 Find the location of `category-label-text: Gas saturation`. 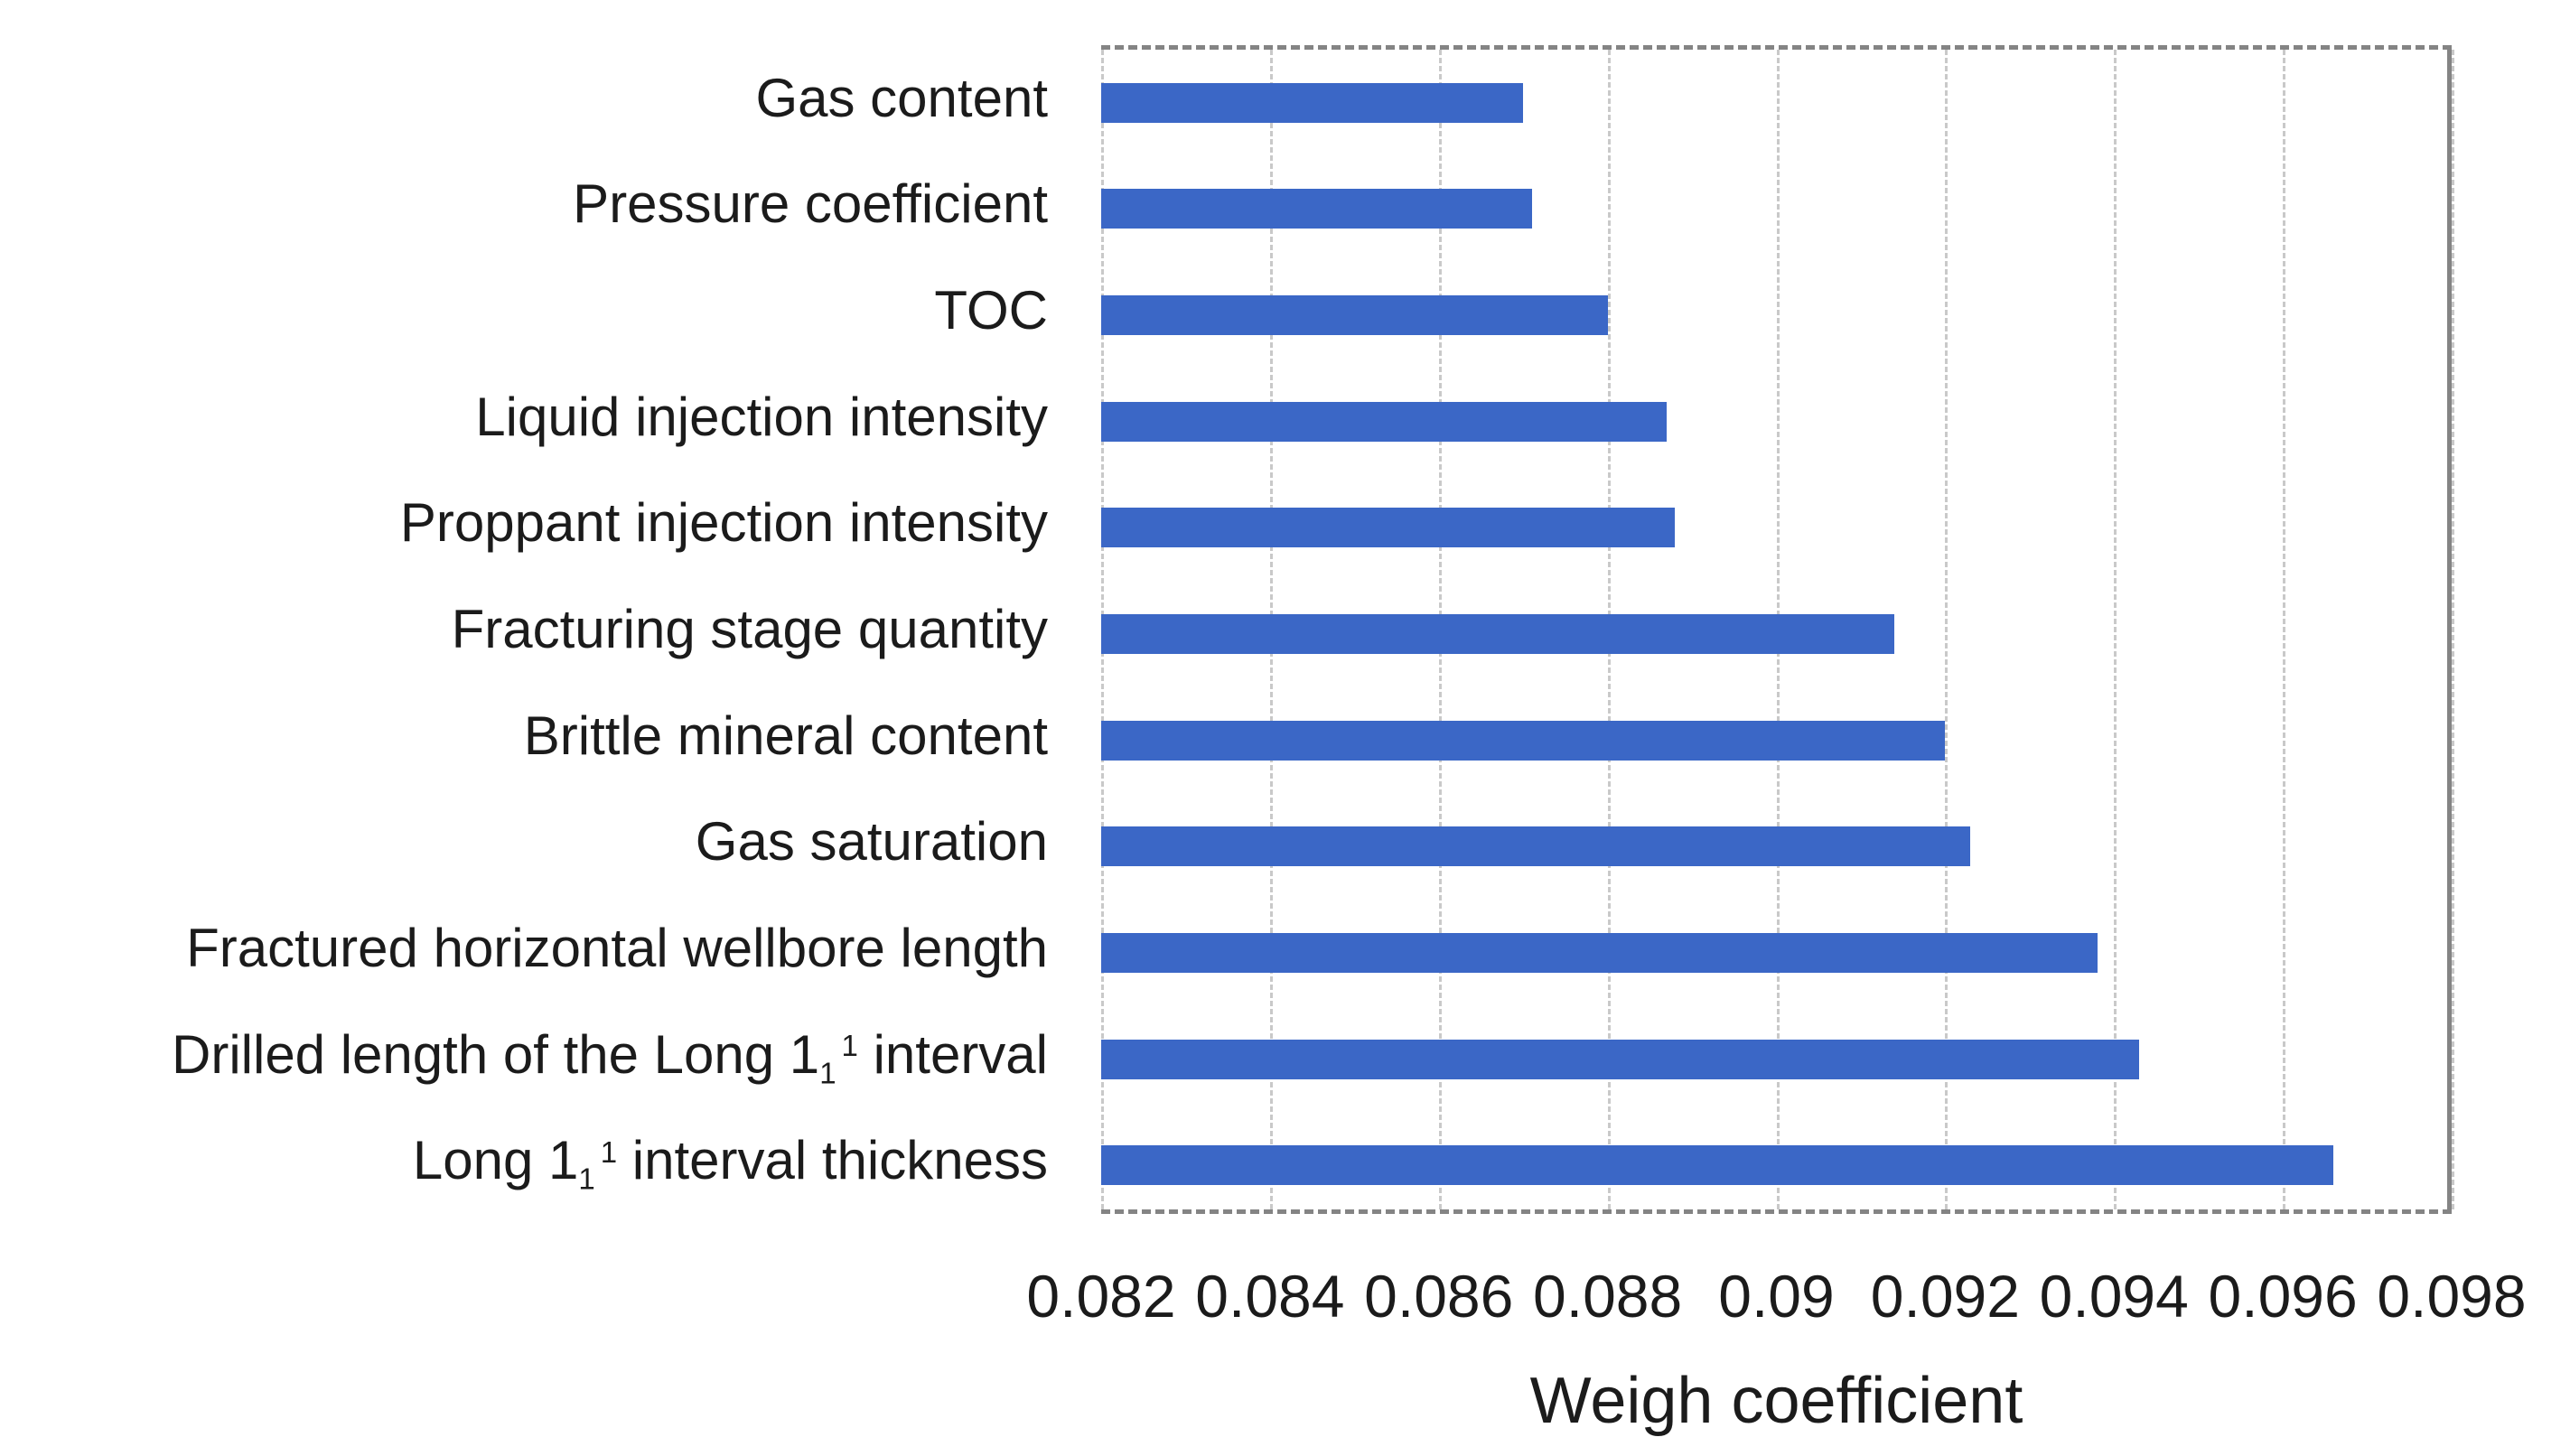

category-label-text: Gas saturation is located at coordinates (871, 842).